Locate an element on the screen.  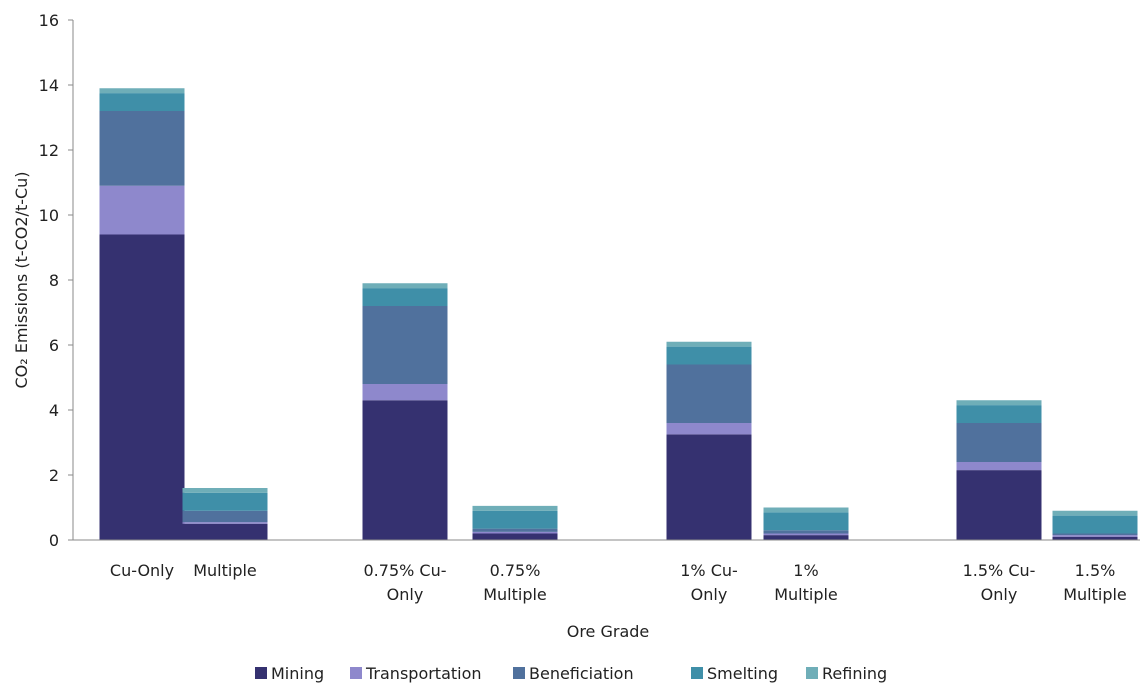
legend-item-transportation: Transportation is located at coordinates (416, 673).